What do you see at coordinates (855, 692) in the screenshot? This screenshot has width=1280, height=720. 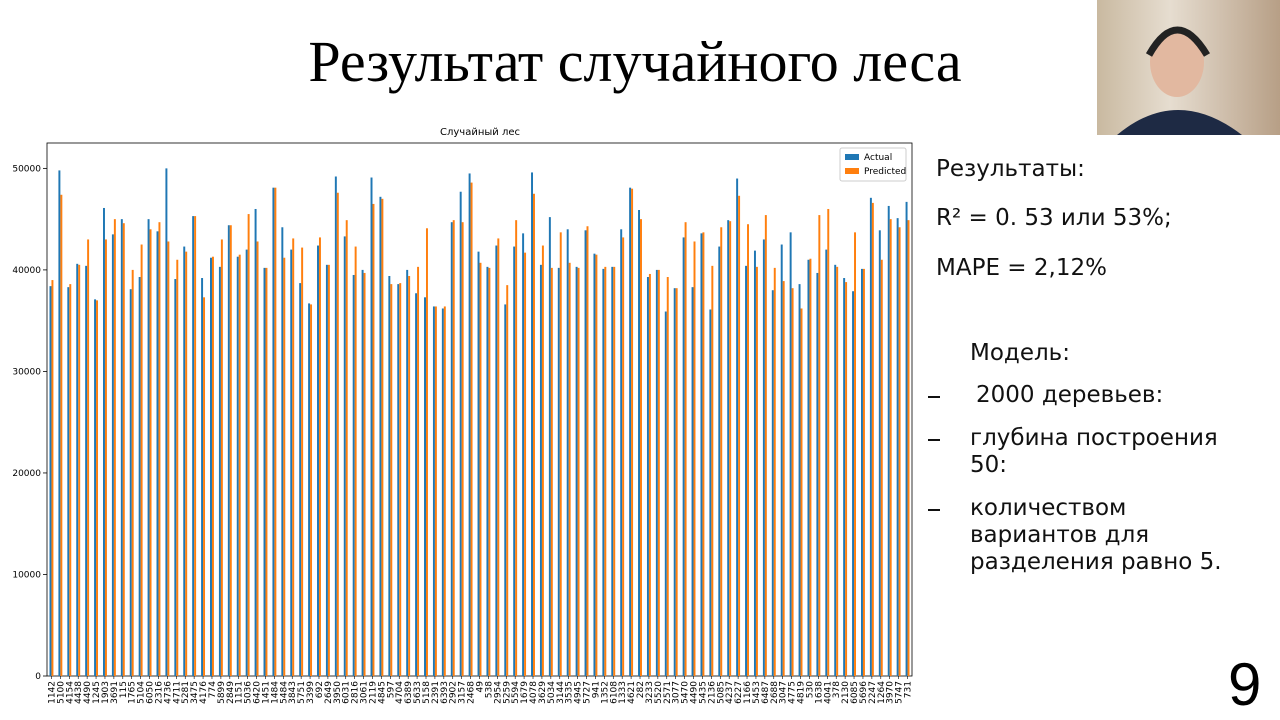 I see `x-tick-label: 6085` at bounding box center [855, 692].